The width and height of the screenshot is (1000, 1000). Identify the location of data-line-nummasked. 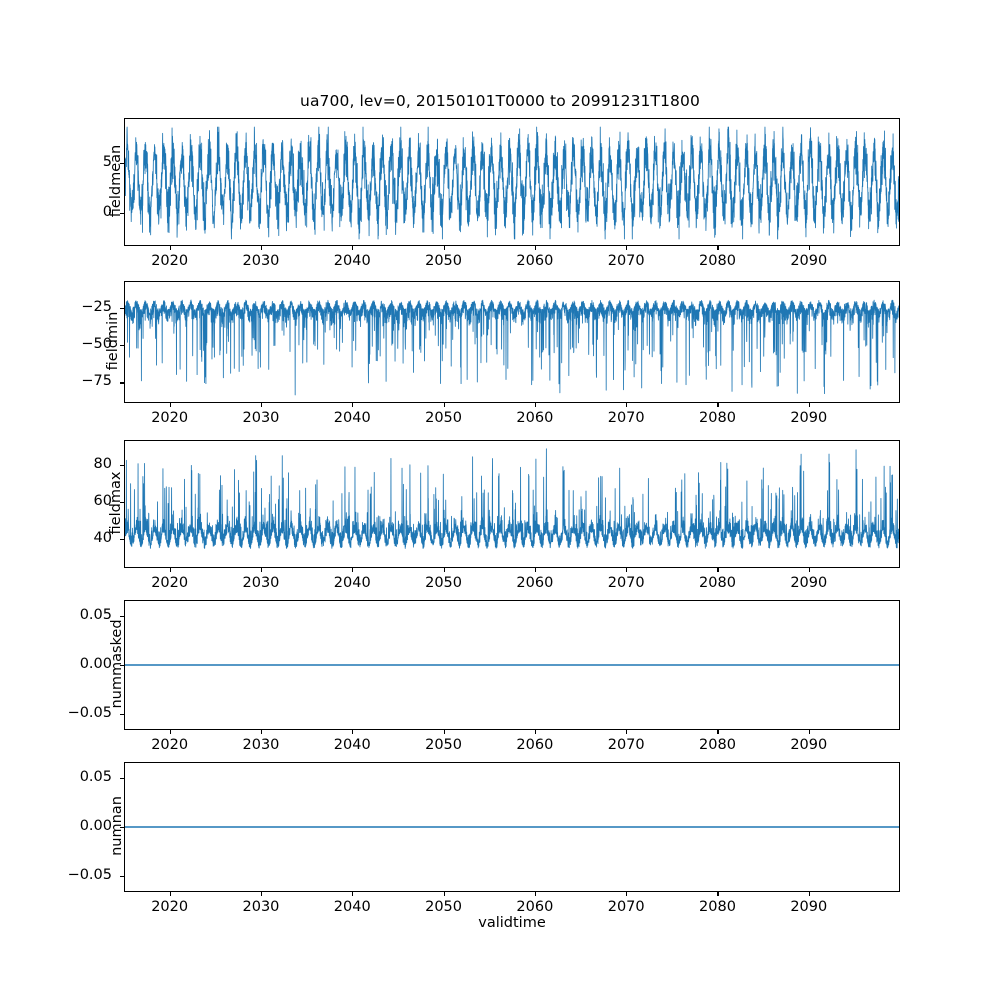
(512, 665).